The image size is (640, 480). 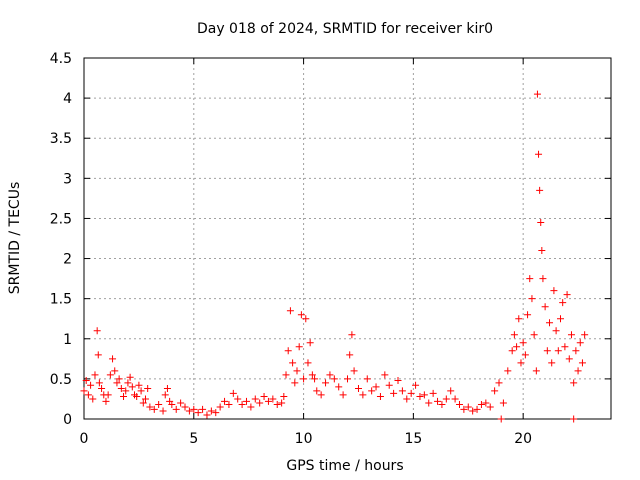 I want to click on y-tick-label: 2.5, so click(x=61, y=219).